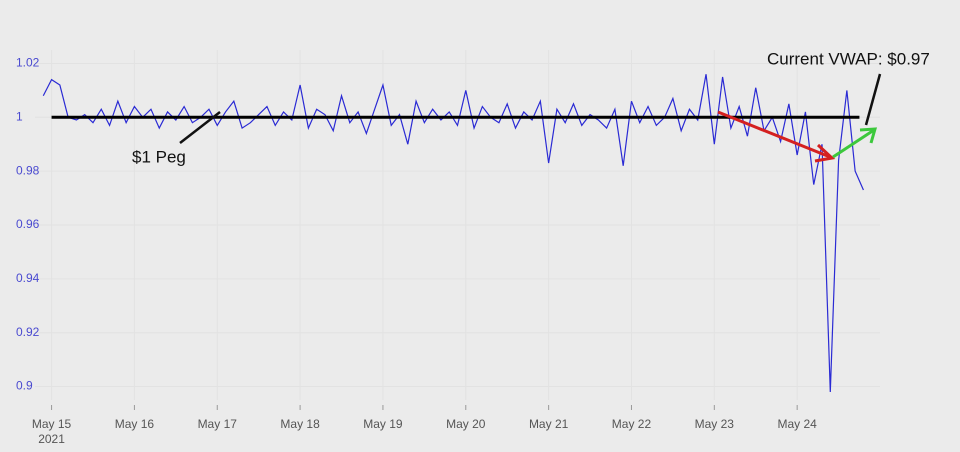 The height and width of the screenshot is (452, 960). What do you see at coordinates (466, 424) in the screenshot?
I see `x-tick-label: May 20` at bounding box center [466, 424].